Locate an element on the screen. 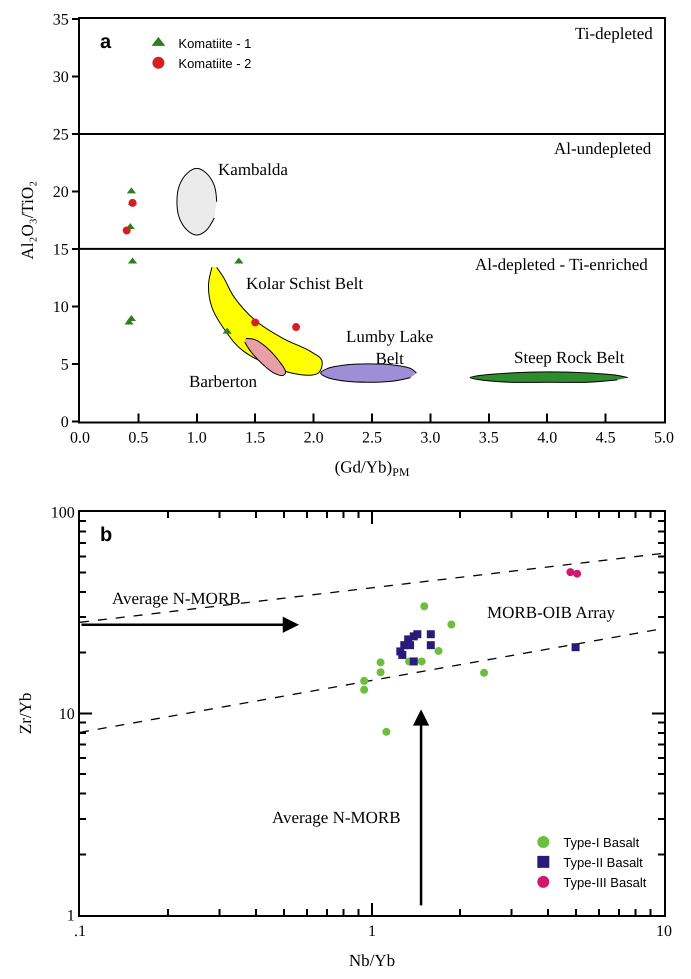 This screenshot has width=691, height=979. x-tick-label: 2.5 is located at coordinates (372, 438).